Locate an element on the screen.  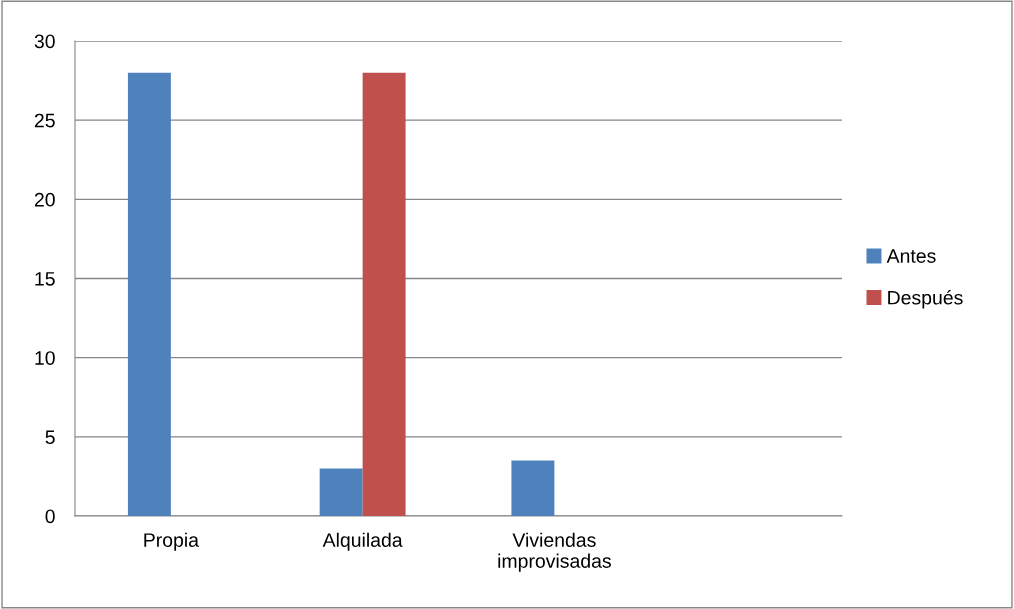
y-tick-label: 30 is located at coordinates (44, 41).